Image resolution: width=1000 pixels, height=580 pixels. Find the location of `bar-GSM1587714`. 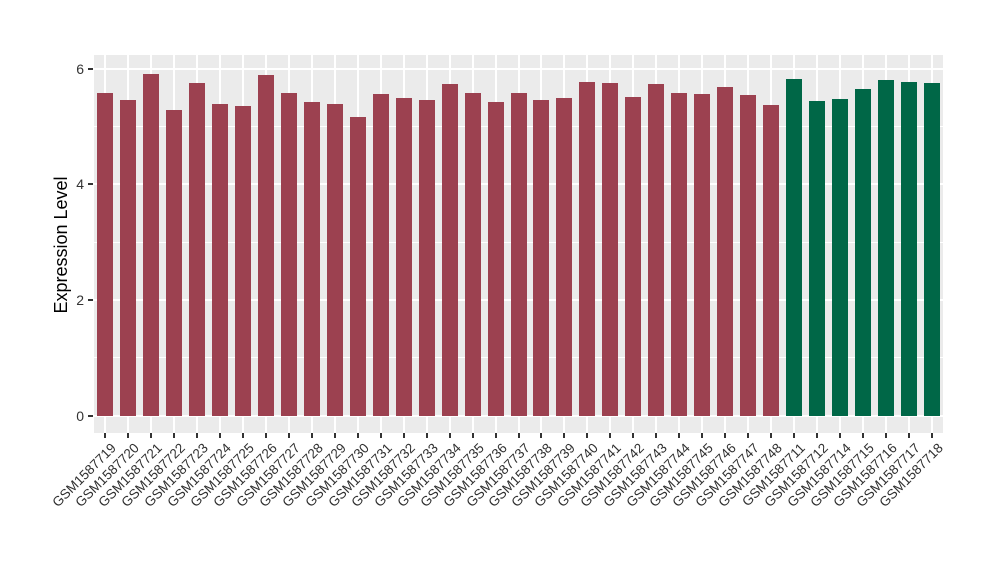

bar-GSM1587714 is located at coordinates (839, 257).